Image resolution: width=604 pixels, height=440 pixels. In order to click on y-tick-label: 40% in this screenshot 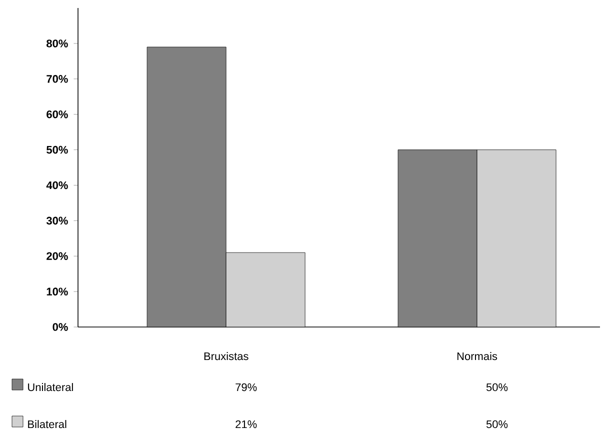, I will do `click(57, 185)`.